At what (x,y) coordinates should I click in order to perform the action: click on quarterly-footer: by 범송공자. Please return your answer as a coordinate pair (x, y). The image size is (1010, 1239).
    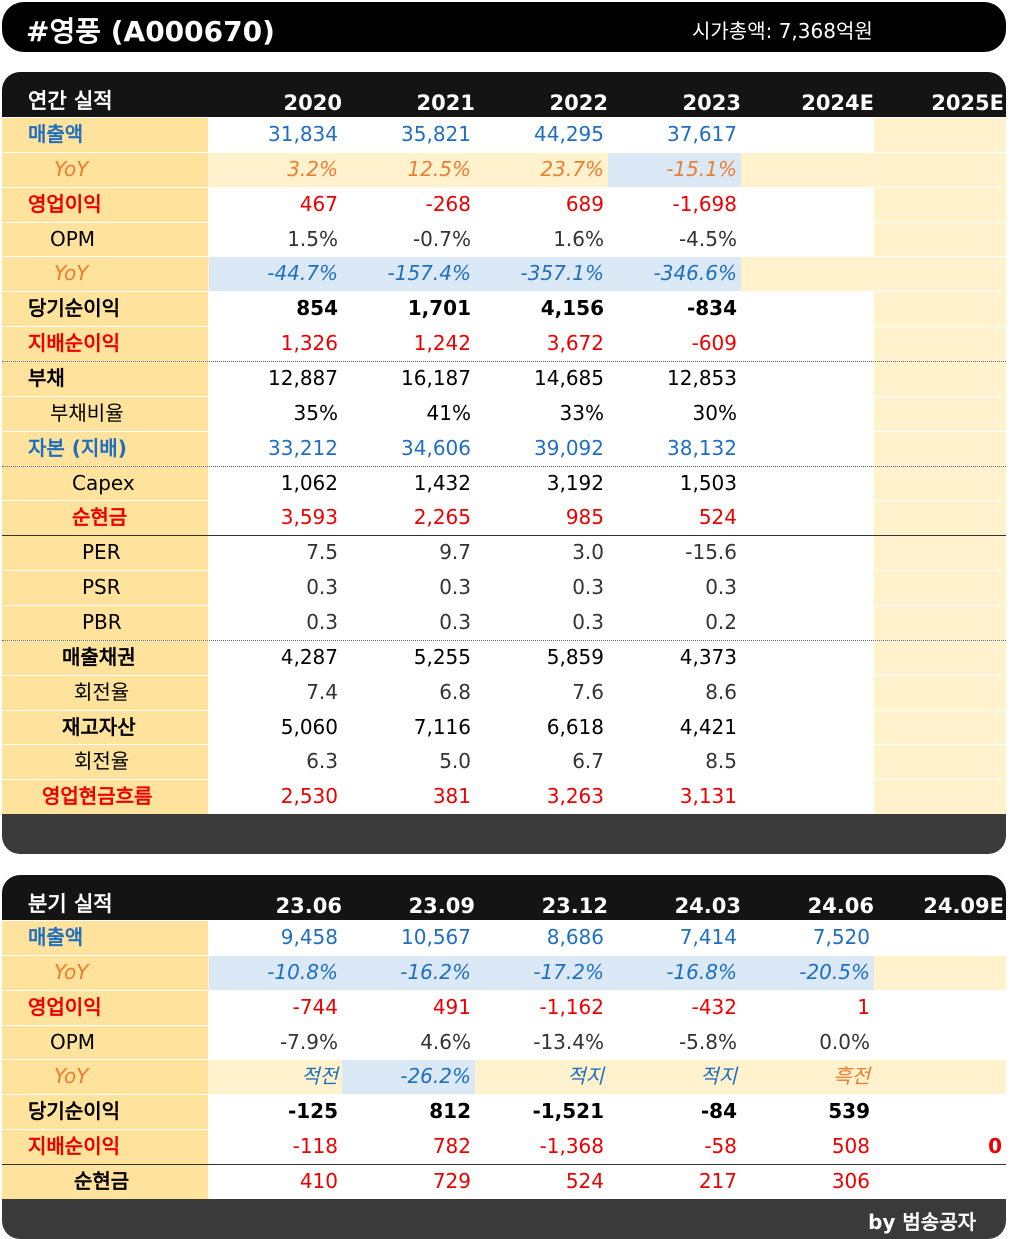
    Looking at the image, I should click on (504, 1218).